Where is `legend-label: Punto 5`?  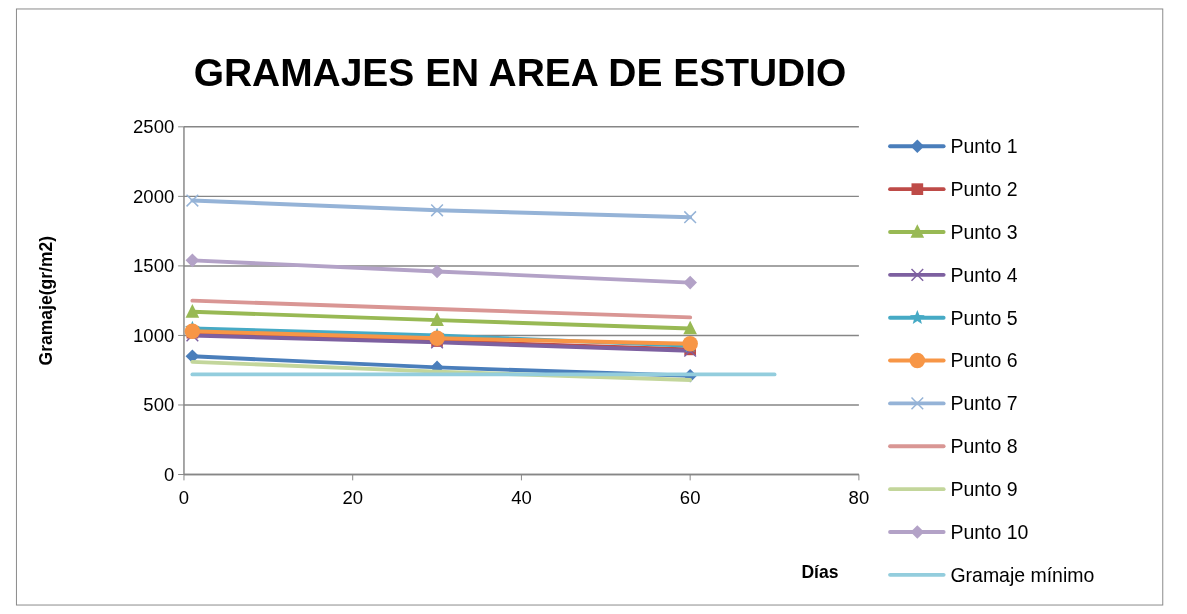 legend-label: Punto 5 is located at coordinates (984, 317).